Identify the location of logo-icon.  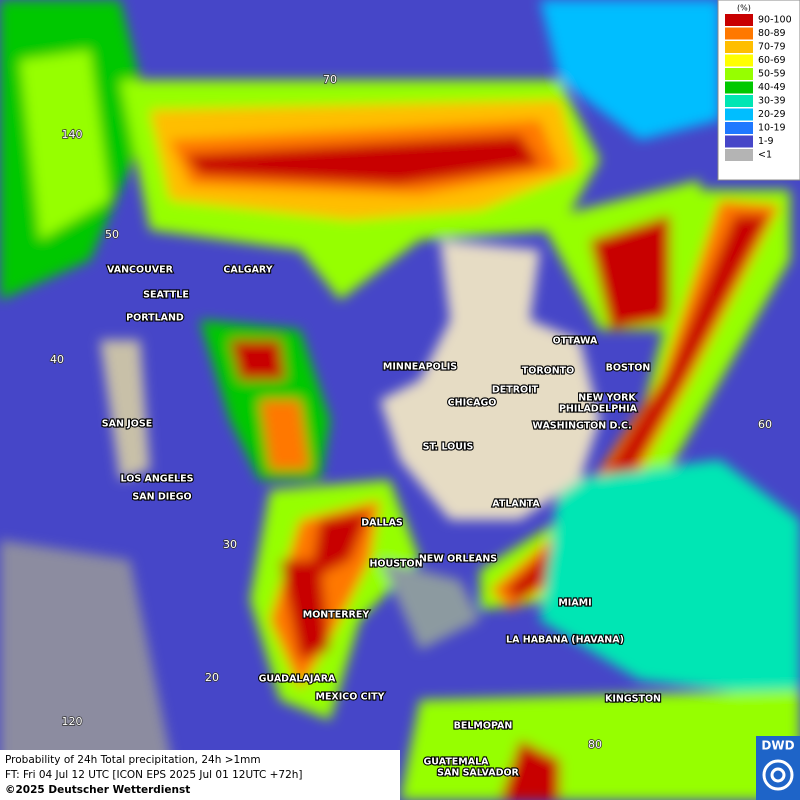
(778, 775).